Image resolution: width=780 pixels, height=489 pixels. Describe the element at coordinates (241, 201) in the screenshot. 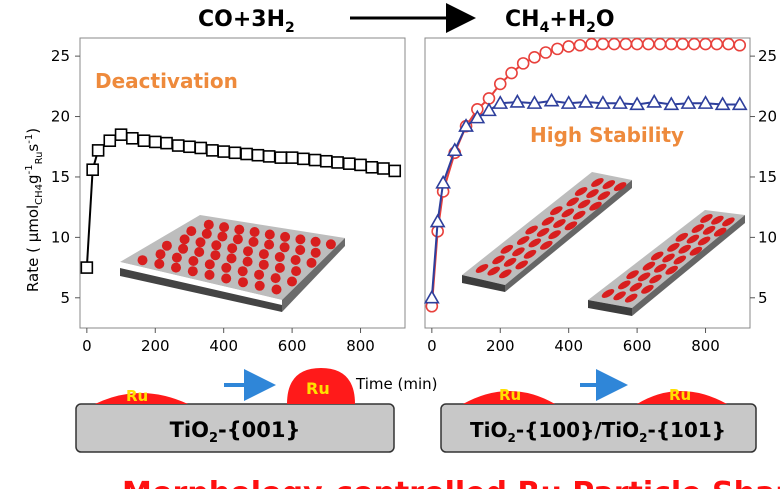

I see `left-series` at that location.